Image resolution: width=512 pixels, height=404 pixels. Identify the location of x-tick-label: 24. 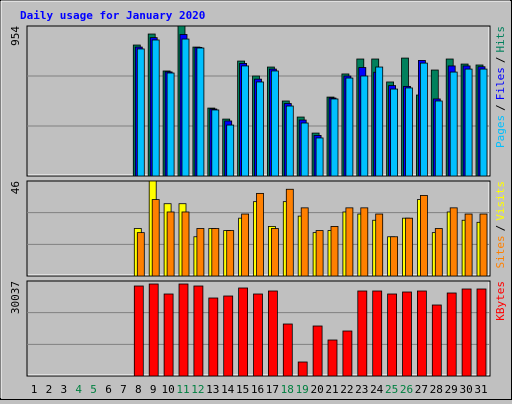
(377, 389).